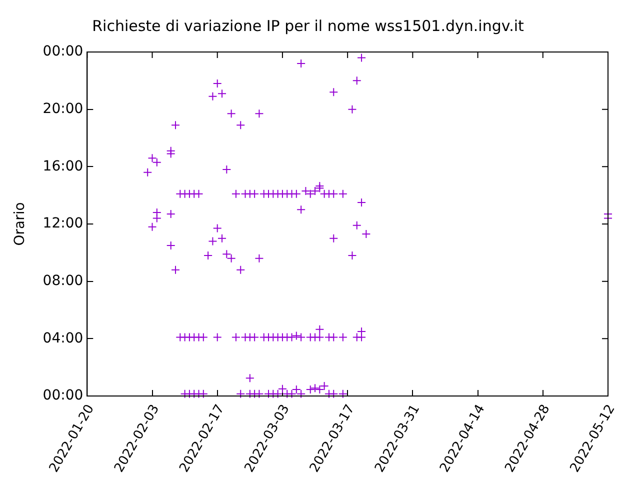 The height and width of the screenshot is (480, 640). I want to click on y-tick-label: 12:00, so click(63, 224).